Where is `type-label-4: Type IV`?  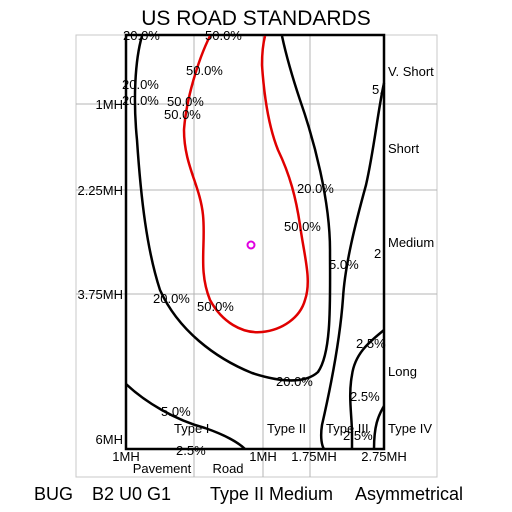 type-label-4: Type IV is located at coordinates (410, 428).